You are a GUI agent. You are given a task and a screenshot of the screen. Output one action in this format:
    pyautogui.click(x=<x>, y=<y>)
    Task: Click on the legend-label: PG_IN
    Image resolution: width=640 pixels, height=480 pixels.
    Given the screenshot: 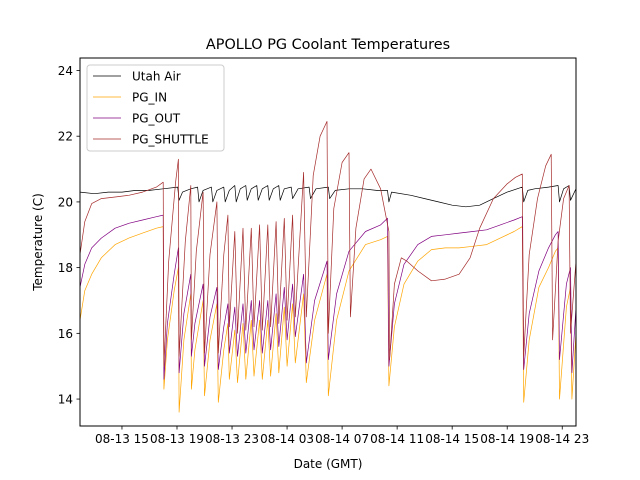 What is the action you would take?
    pyautogui.click(x=149, y=98)
    